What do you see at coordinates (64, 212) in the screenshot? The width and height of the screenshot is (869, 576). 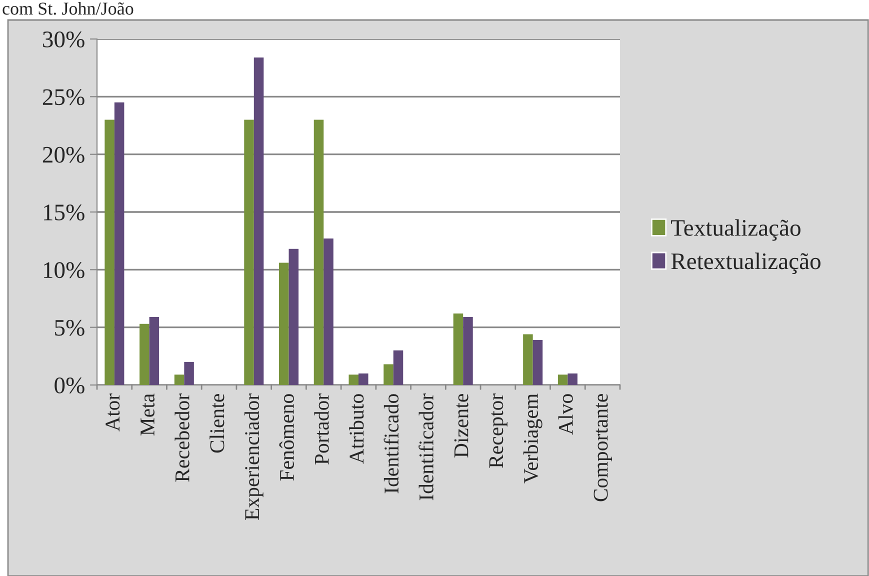 I see `y-tick-label: 15%` at bounding box center [64, 212].